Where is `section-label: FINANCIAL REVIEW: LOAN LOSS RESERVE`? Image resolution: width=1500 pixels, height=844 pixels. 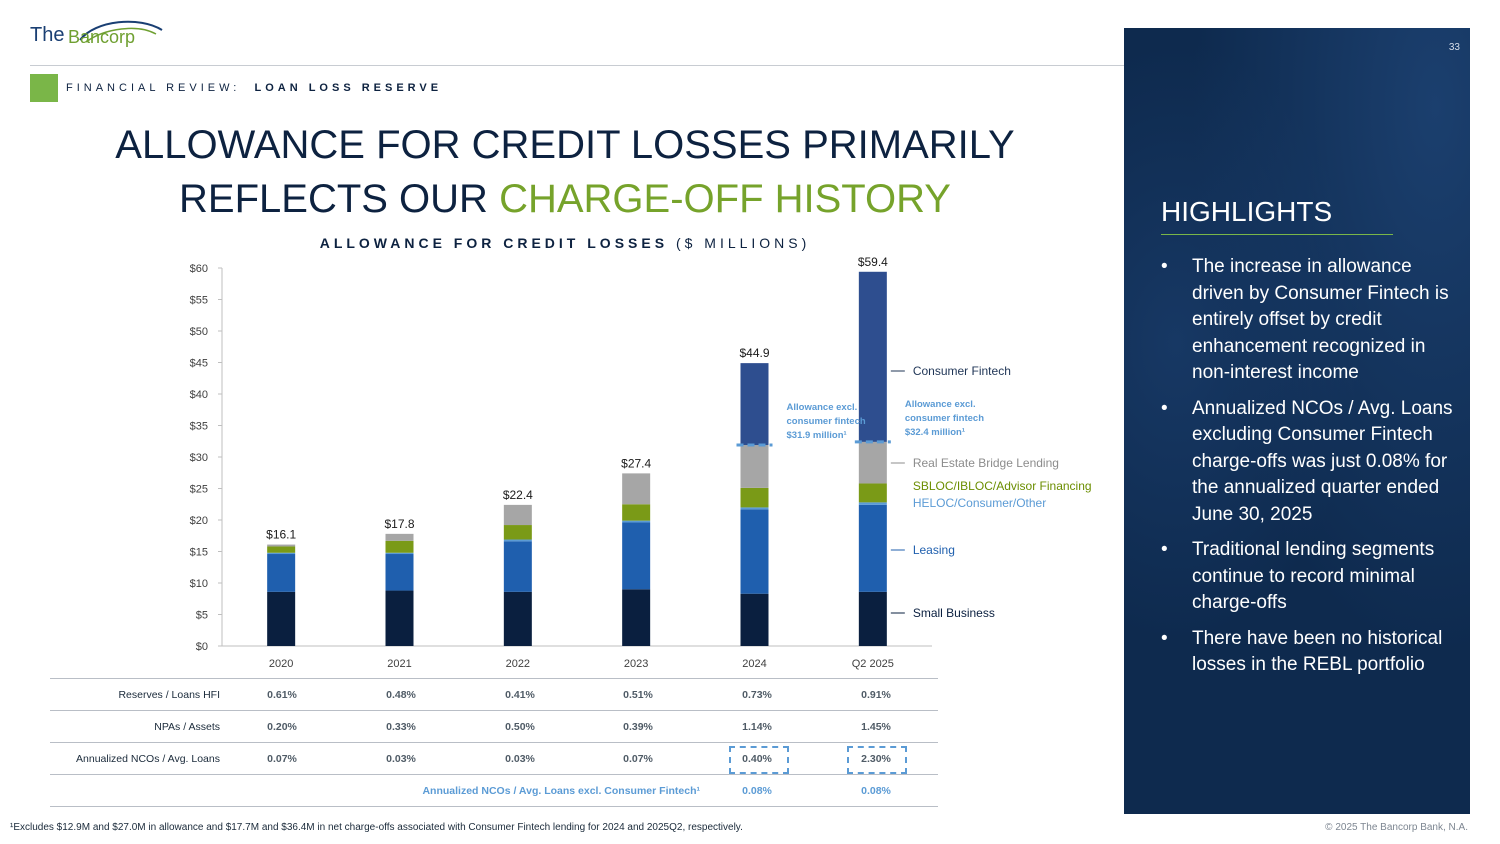
section-label: FINANCIAL REVIEW: LOAN LOSS RESERVE is located at coordinates (254, 88).